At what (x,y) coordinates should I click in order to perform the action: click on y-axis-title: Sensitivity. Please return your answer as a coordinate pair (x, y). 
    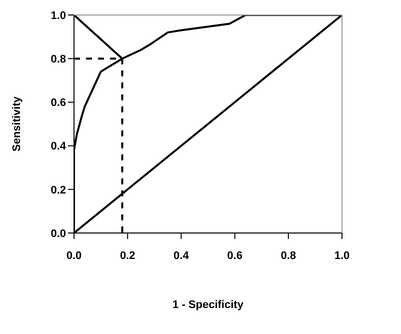
    Looking at the image, I should click on (16, 124).